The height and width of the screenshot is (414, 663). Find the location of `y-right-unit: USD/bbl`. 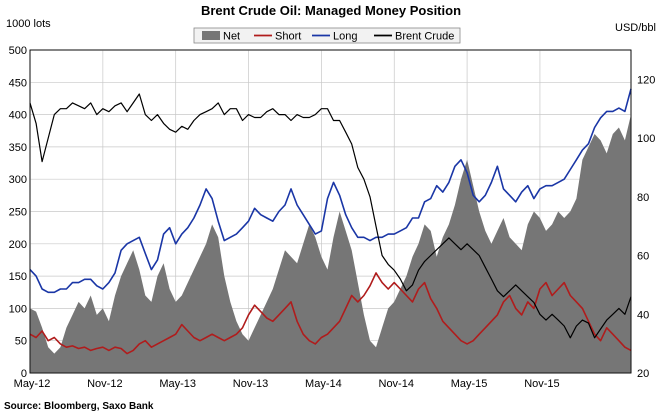

y-right-unit: USD/bbl is located at coordinates (635, 28).